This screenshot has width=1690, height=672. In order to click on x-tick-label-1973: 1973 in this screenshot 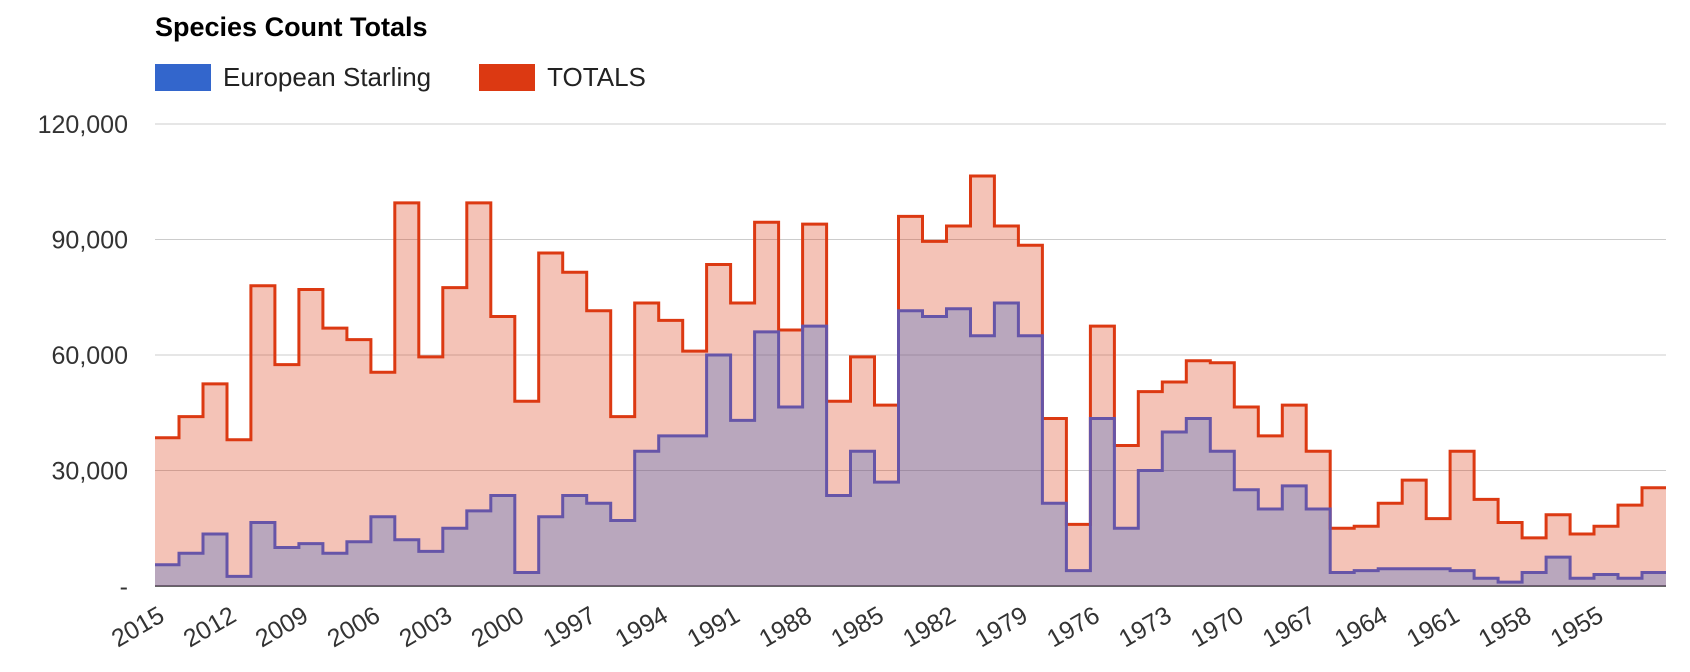, I will do `click(1145, 627)`.